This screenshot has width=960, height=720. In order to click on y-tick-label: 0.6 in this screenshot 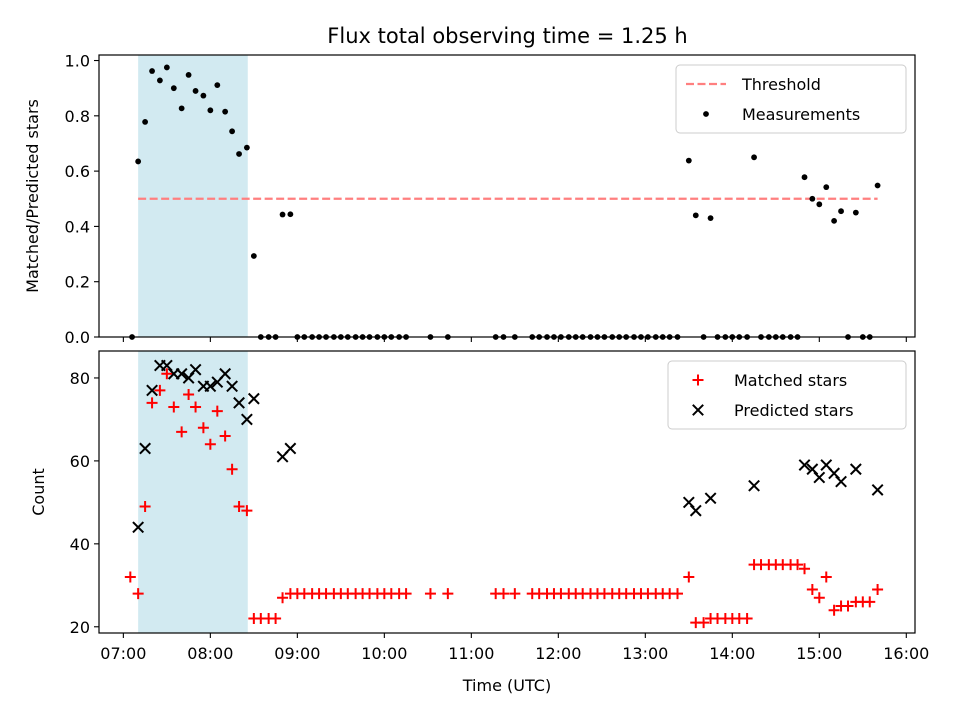, I will do `click(77, 171)`.